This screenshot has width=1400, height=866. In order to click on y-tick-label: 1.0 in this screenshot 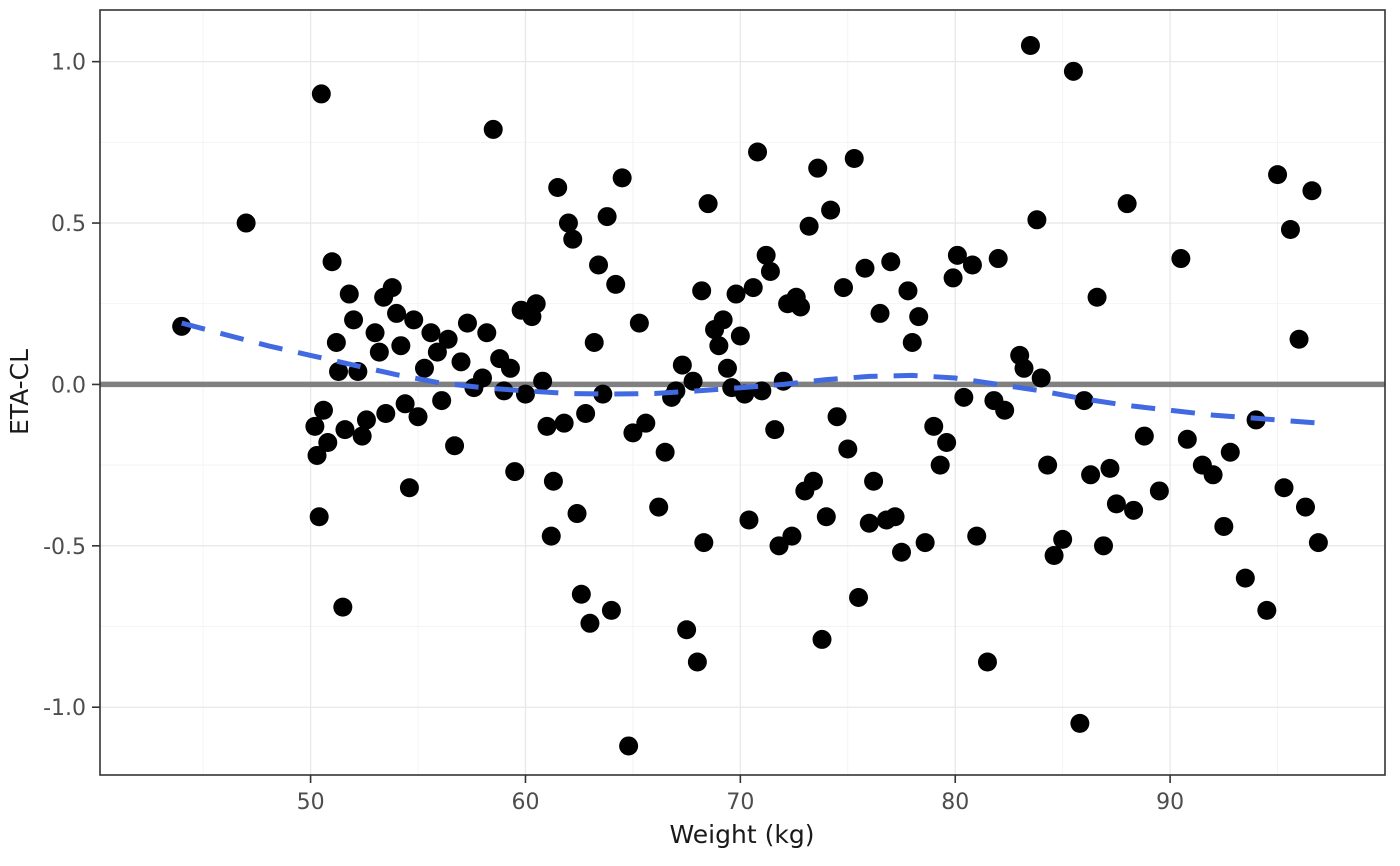, I will do `click(68, 63)`.